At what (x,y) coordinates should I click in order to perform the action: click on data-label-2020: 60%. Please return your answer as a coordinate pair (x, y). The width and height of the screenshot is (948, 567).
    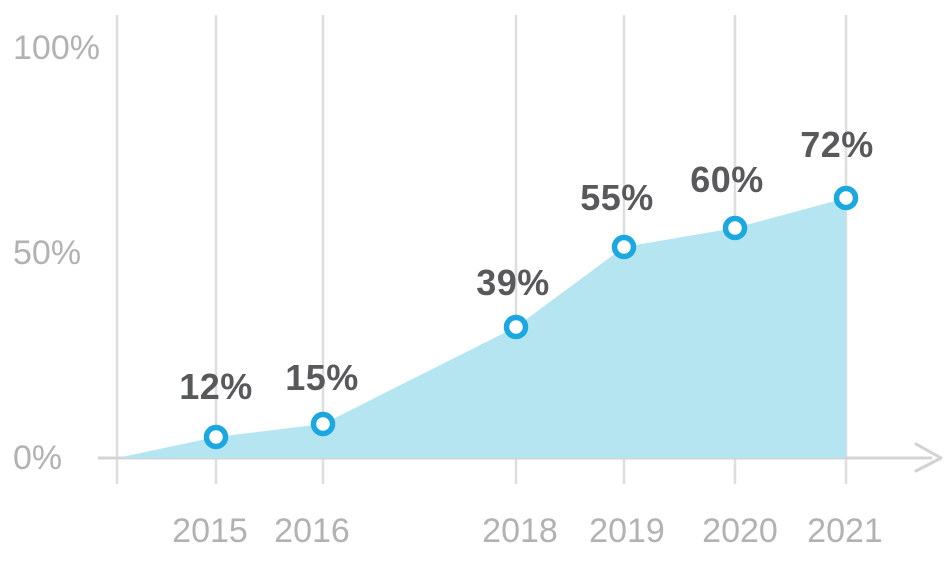
    Looking at the image, I should click on (727, 179).